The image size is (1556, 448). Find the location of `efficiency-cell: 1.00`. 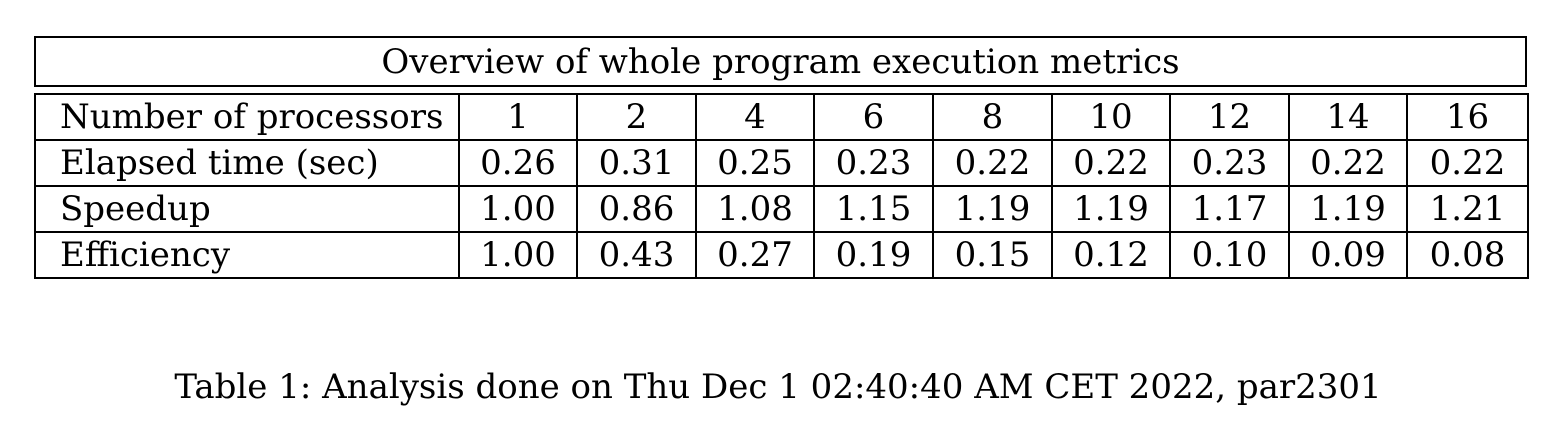

efficiency-cell: 1.00 is located at coordinates (518, 255).